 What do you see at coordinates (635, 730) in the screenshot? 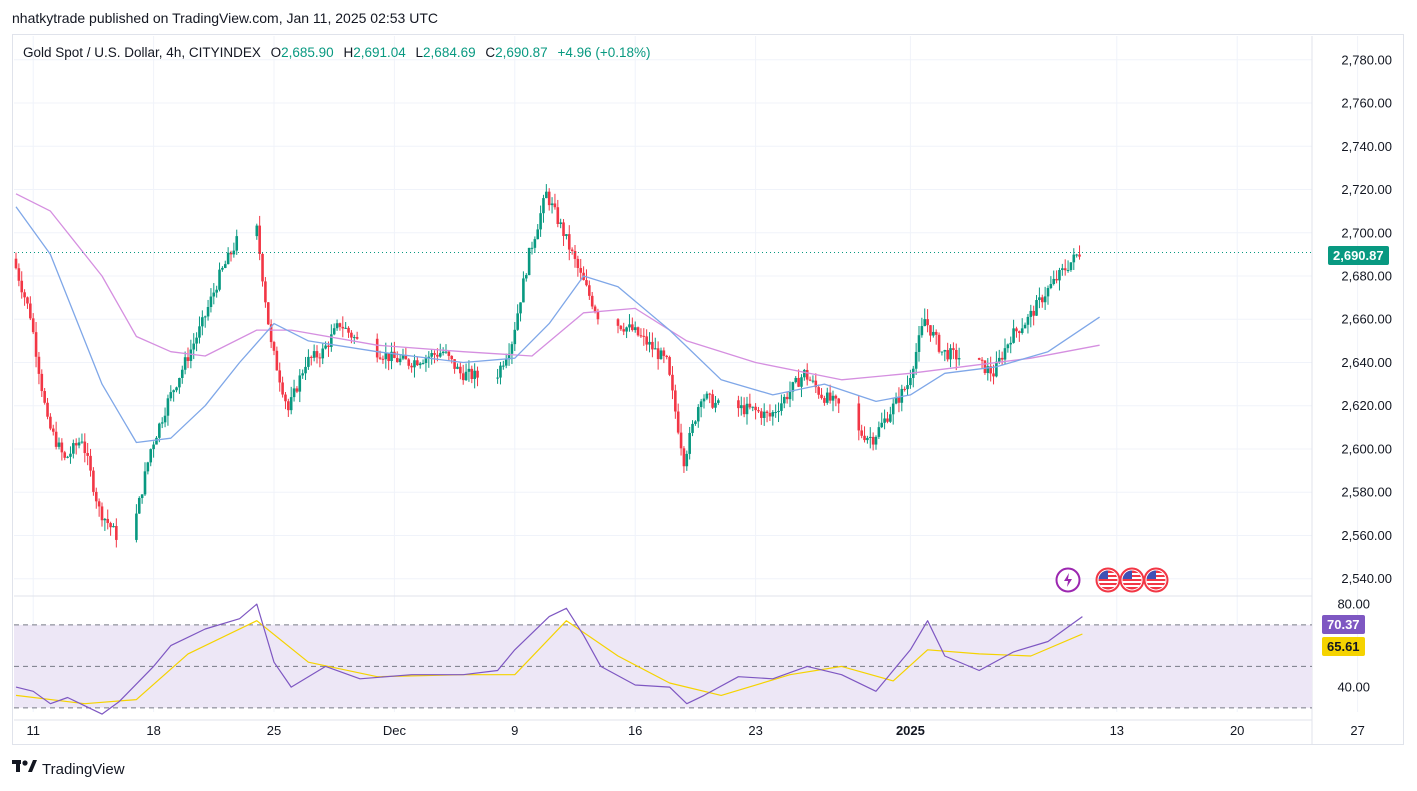
I see `time-tick-label: 16` at bounding box center [635, 730].